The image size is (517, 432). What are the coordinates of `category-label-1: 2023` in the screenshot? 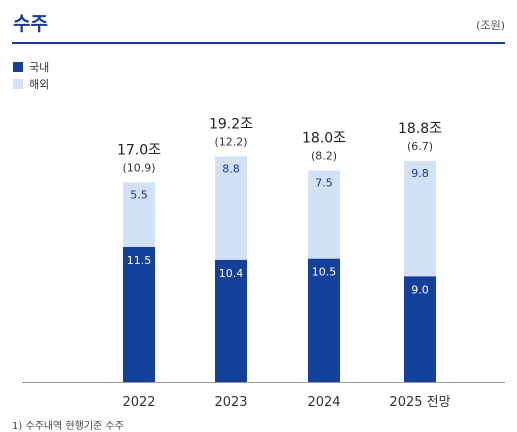 It's located at (230, 402).